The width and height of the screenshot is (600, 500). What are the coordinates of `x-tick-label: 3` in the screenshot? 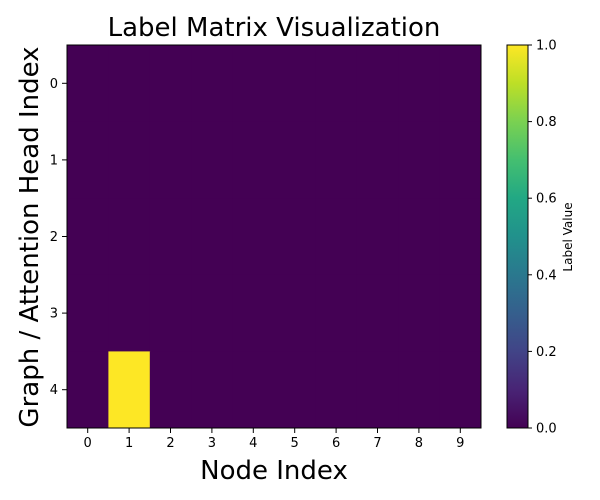 It's located at (212, 443).